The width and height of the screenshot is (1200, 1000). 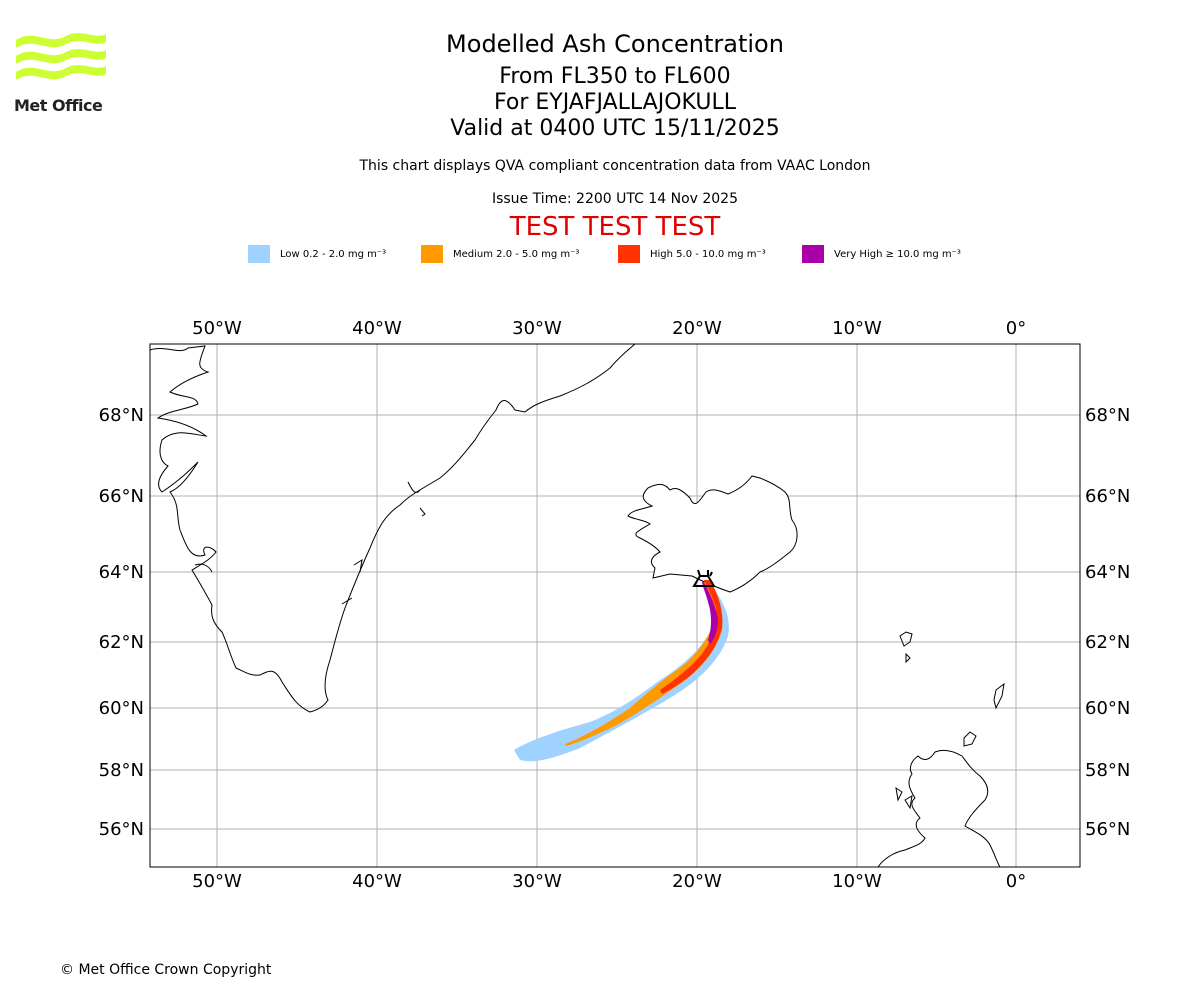 I want to click on lat-label-left-58n: 58°N, so click(x=121, y=770).